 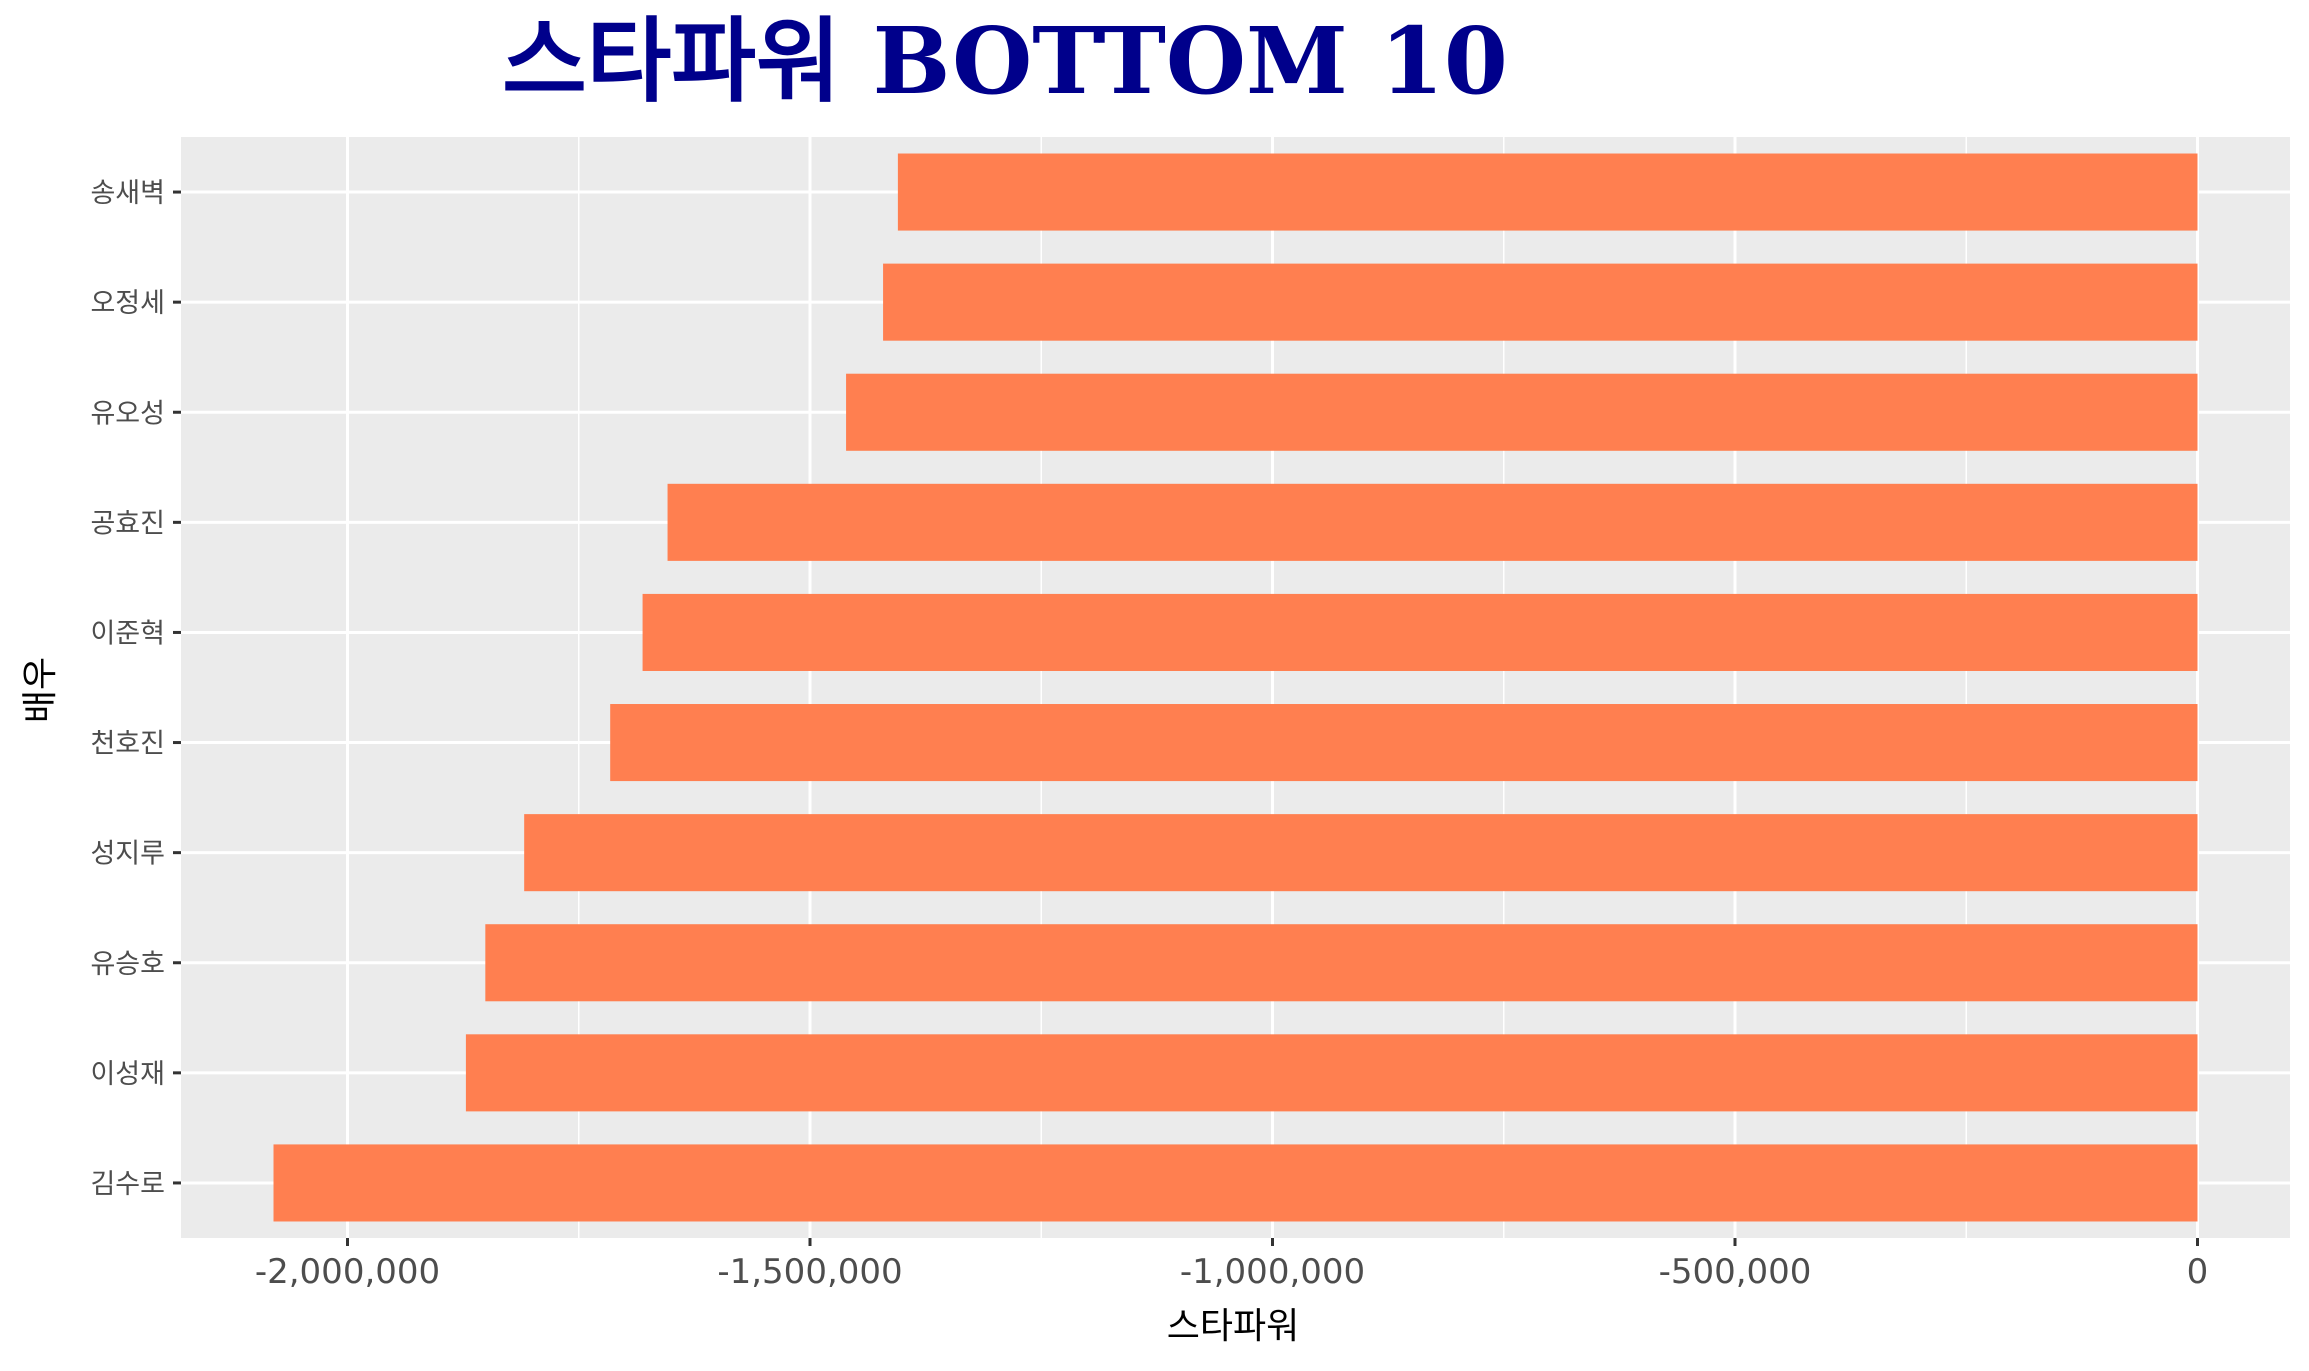 What do you see at coordinates (127, 1184) in the screenshot?
I see `y-tick-label: 김수로` at bounding box center [127, 1184].